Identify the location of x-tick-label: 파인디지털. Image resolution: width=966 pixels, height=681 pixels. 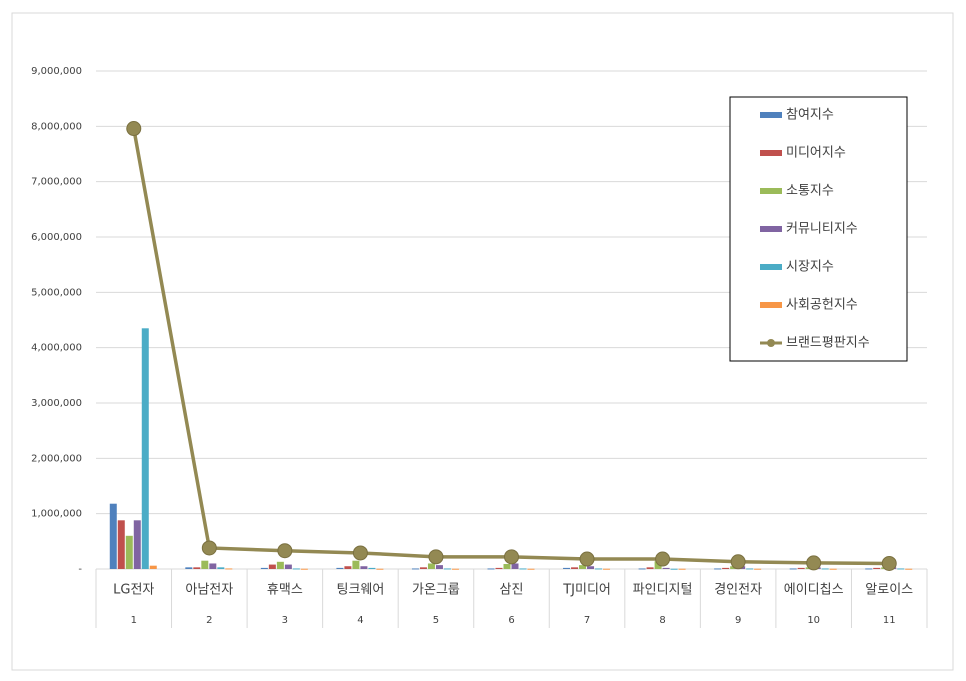
(663, 590).